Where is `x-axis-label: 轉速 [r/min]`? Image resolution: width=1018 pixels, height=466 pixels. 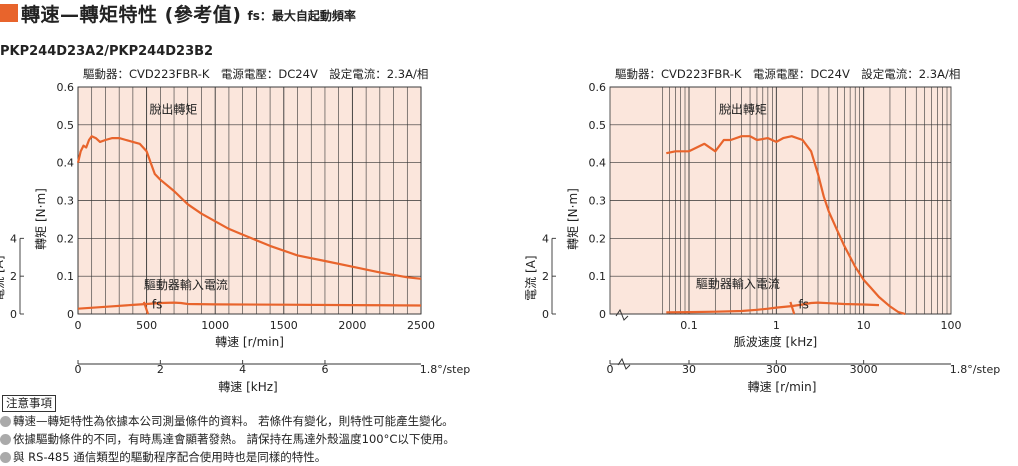
x-axis-label: 轉速 [r/min] is located at coordinates (249, 342).